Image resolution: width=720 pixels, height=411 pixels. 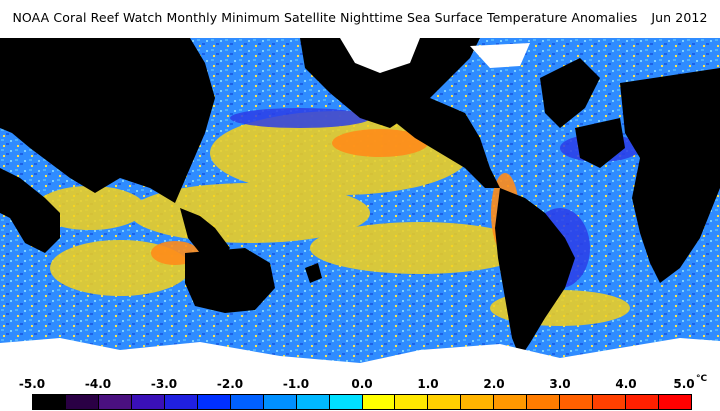 I want to click on legend-tick: 2.0, so click(x=494, y=384).